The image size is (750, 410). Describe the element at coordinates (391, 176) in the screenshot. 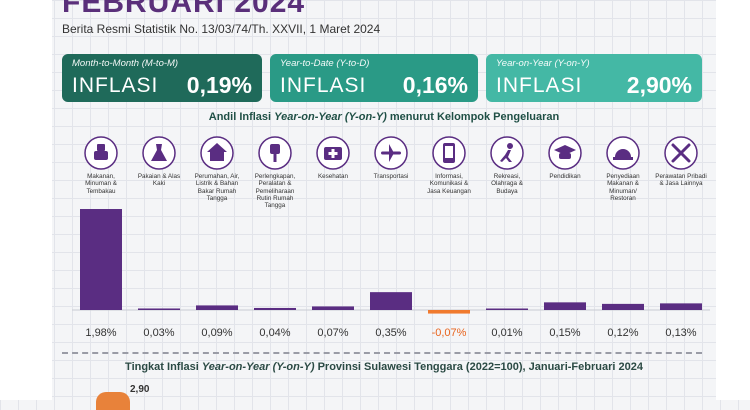

I see `category-label: Transportasi` at that location.